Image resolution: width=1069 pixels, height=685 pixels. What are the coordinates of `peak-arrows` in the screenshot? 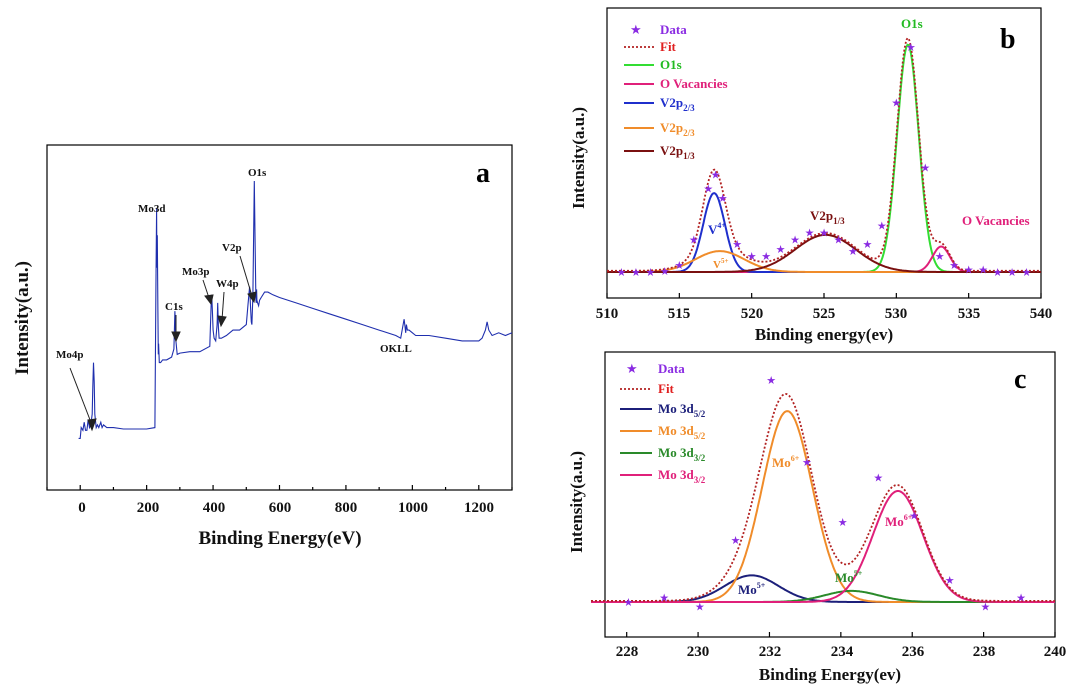 It's located at (163, 343).